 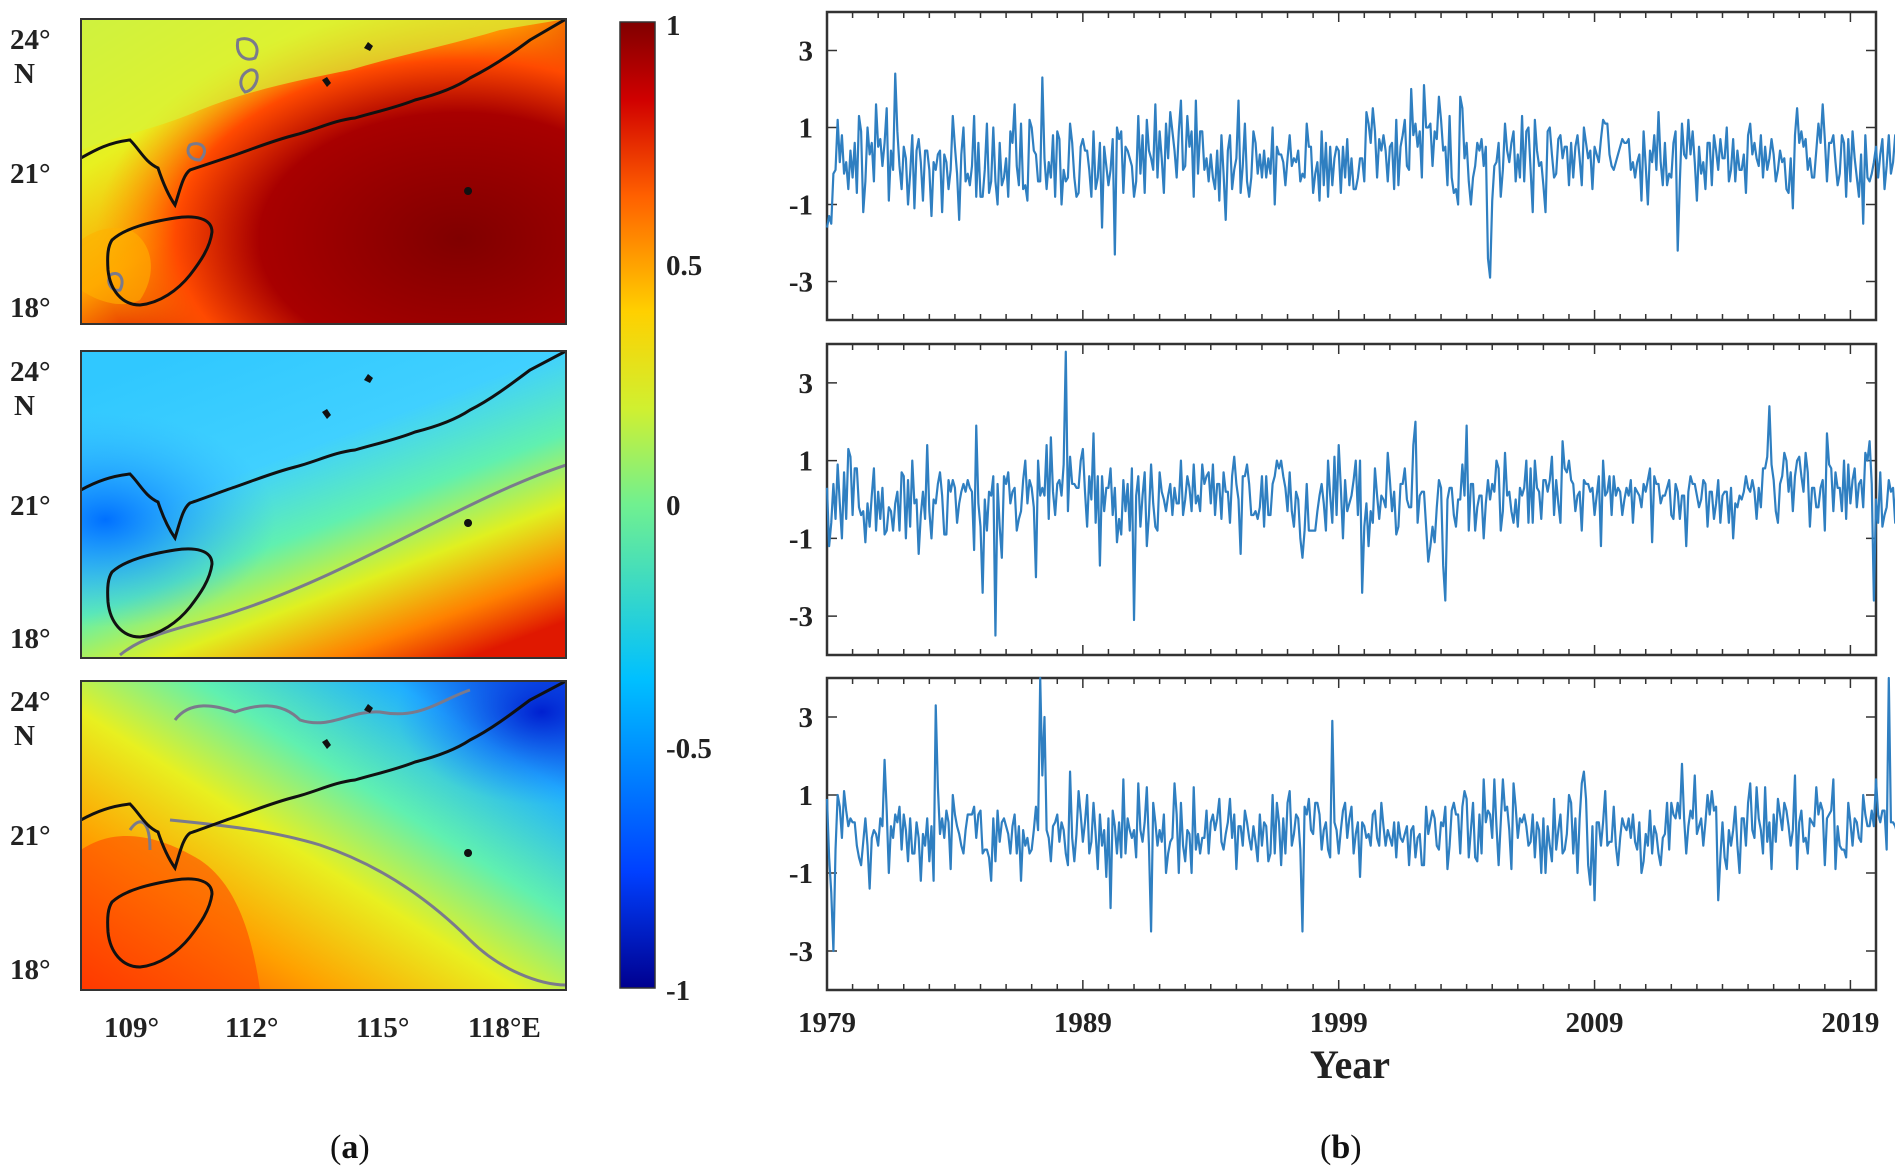 I want to click on caption-a: (a), so click(x=350, y=1147).